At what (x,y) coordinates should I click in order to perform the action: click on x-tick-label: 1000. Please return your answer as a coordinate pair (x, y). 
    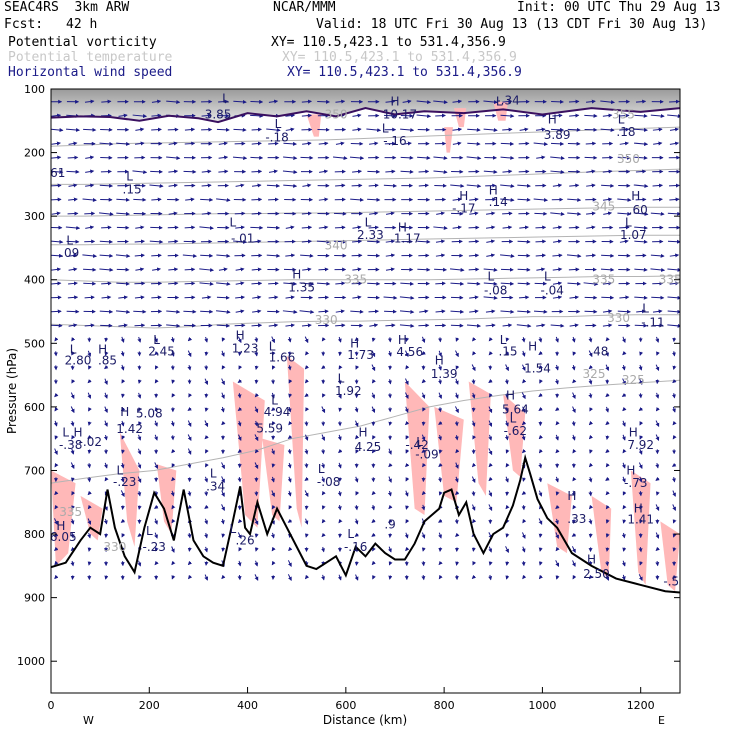
    Looking at the image, I should click on (542, 705).